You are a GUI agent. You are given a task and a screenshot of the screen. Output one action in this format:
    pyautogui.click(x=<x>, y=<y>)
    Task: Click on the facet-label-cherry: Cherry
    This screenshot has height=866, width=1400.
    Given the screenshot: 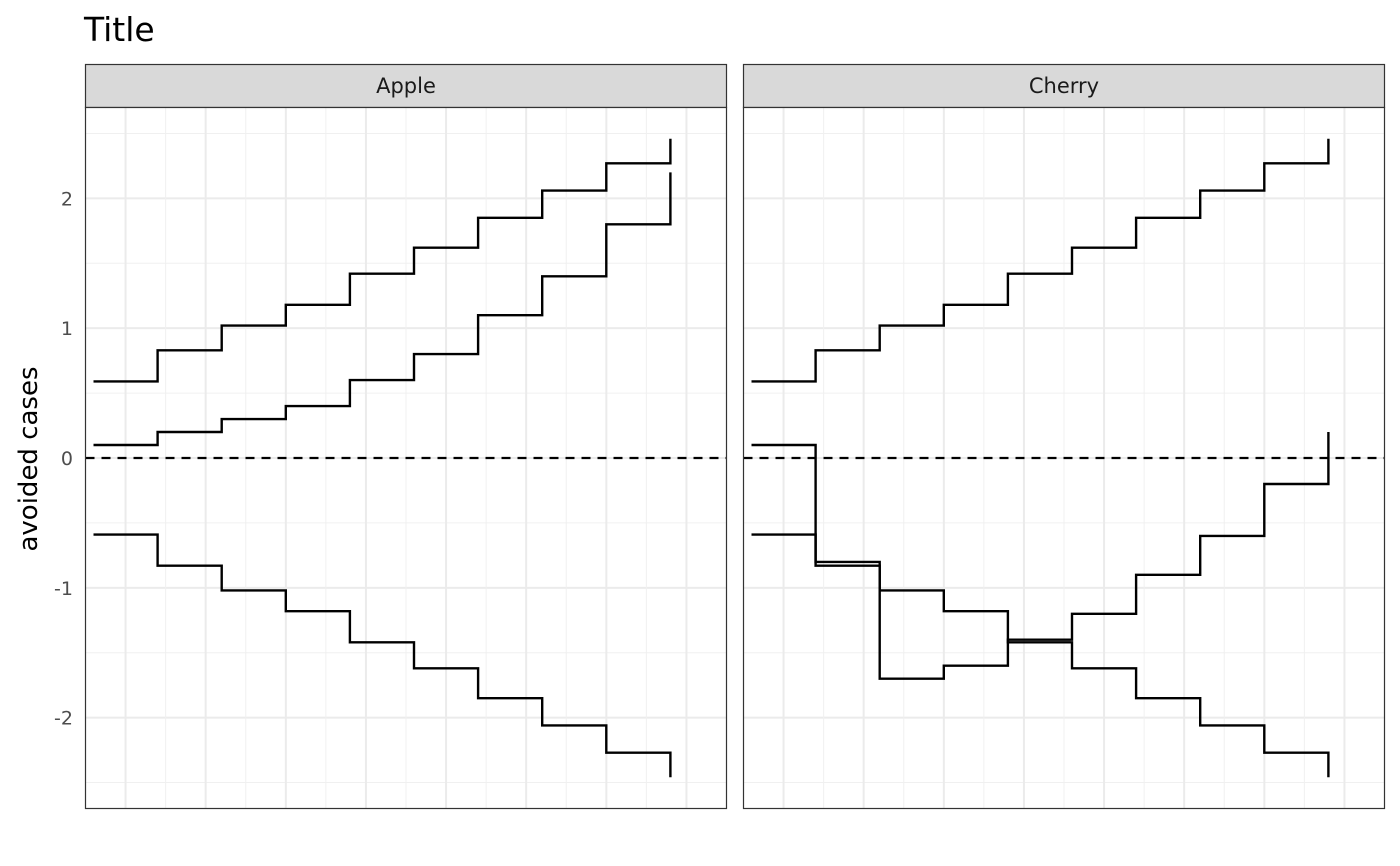 What is the action you would take?
    pyautogui.click(x=1064, y=86)
    